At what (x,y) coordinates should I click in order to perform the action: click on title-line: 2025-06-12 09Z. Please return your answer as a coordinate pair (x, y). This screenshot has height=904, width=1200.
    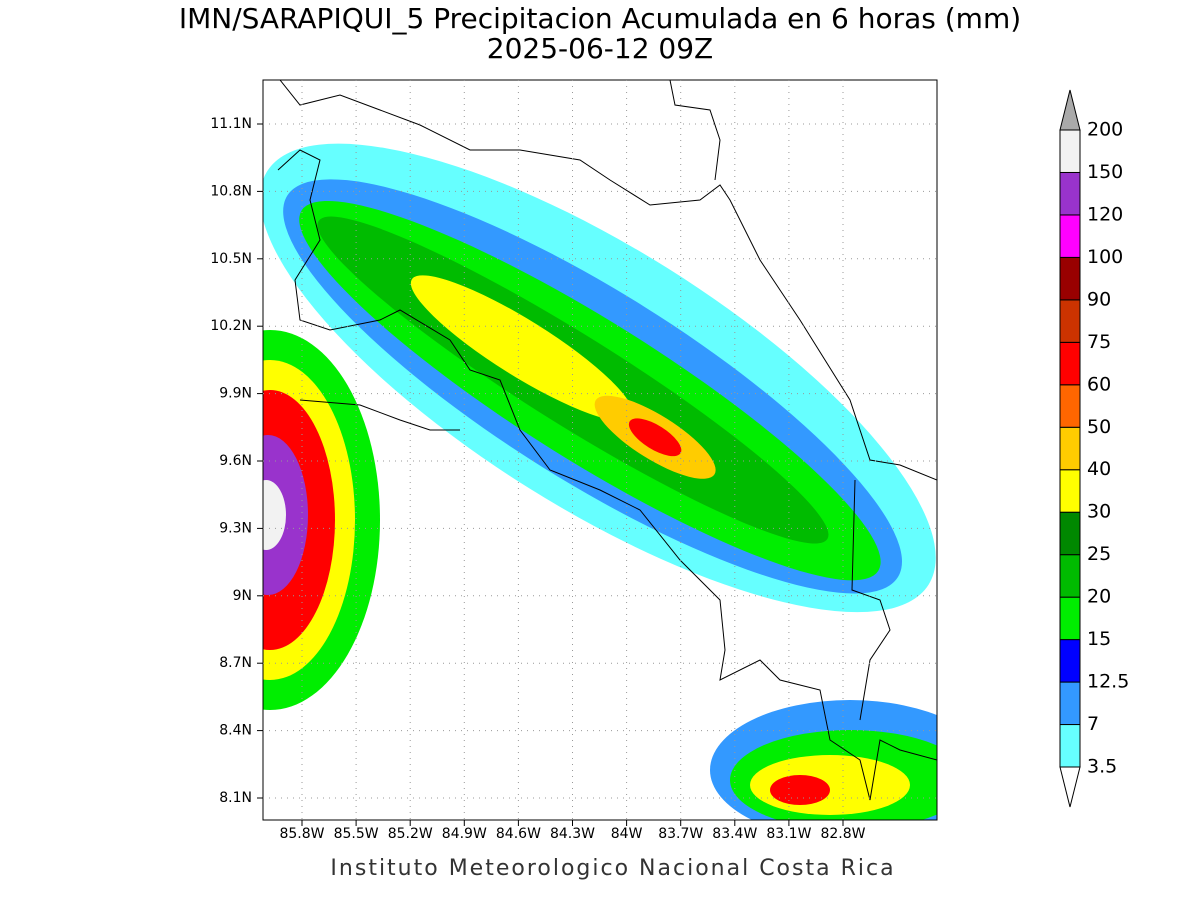
    Looking at the image, I should click on (600, 48).